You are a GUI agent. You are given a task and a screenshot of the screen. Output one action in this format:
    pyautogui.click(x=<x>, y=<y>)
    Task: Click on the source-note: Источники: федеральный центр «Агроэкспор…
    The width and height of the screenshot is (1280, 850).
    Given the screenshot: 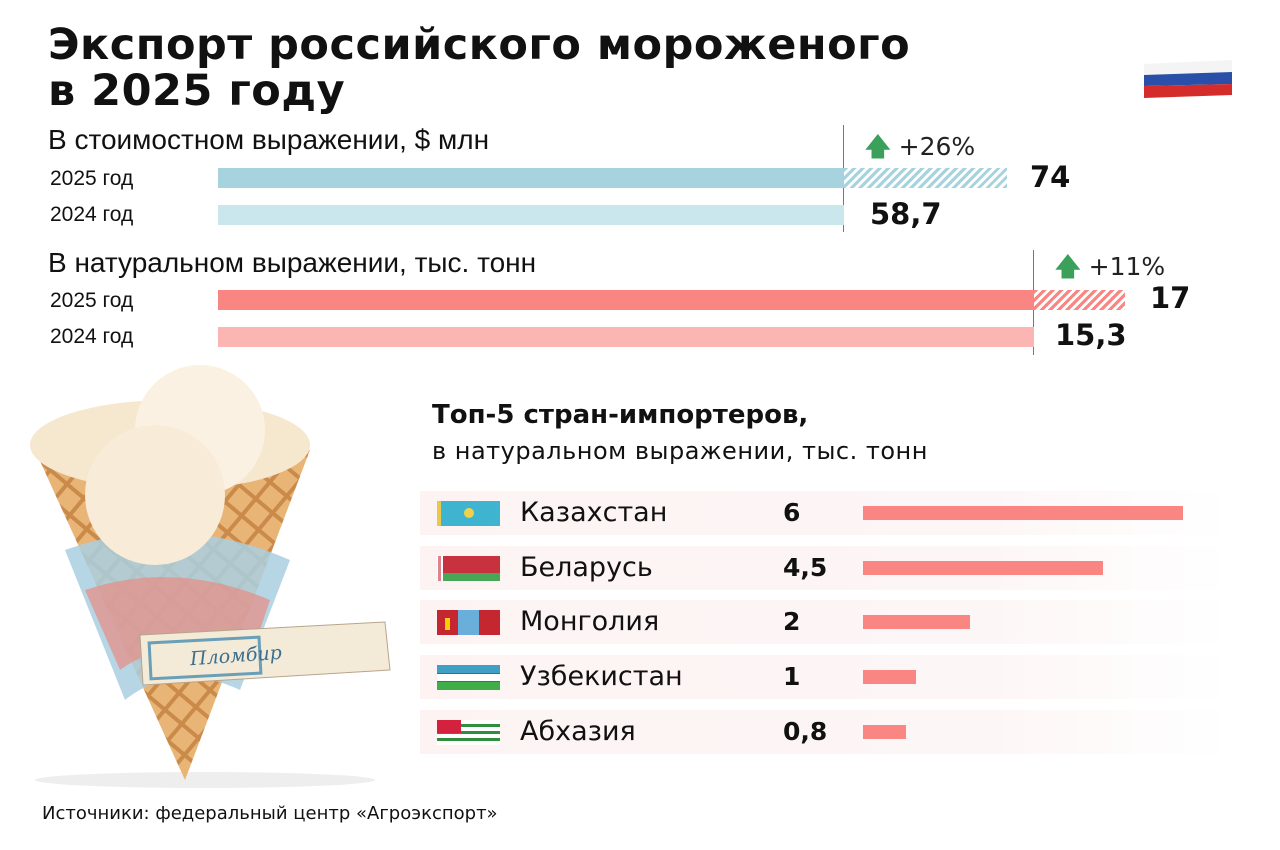 What is the action you would take?
    pyautogui.click(x=270, y=813)
    